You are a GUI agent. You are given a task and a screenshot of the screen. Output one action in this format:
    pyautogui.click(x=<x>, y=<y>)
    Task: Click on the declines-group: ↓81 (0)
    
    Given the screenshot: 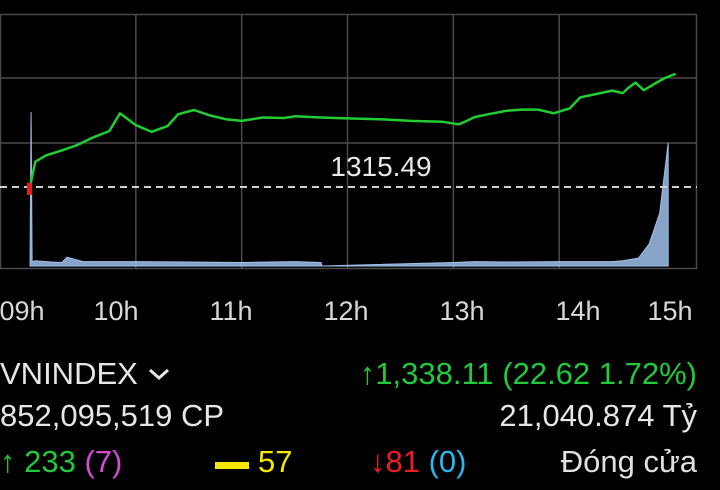 What is the action you would take?
    pyautogui.click(x=418, y=462)
    